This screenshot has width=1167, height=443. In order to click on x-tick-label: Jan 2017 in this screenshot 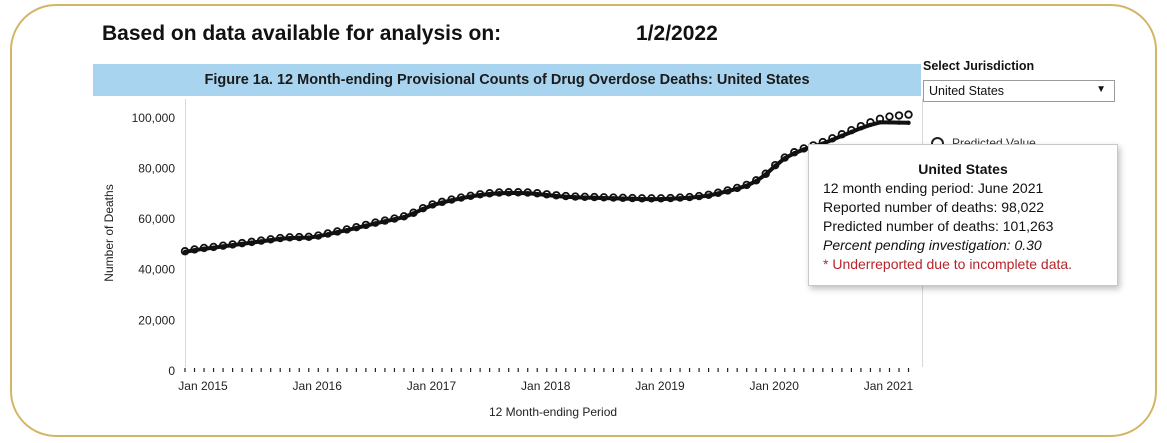, I will do `click(432, 386)`.